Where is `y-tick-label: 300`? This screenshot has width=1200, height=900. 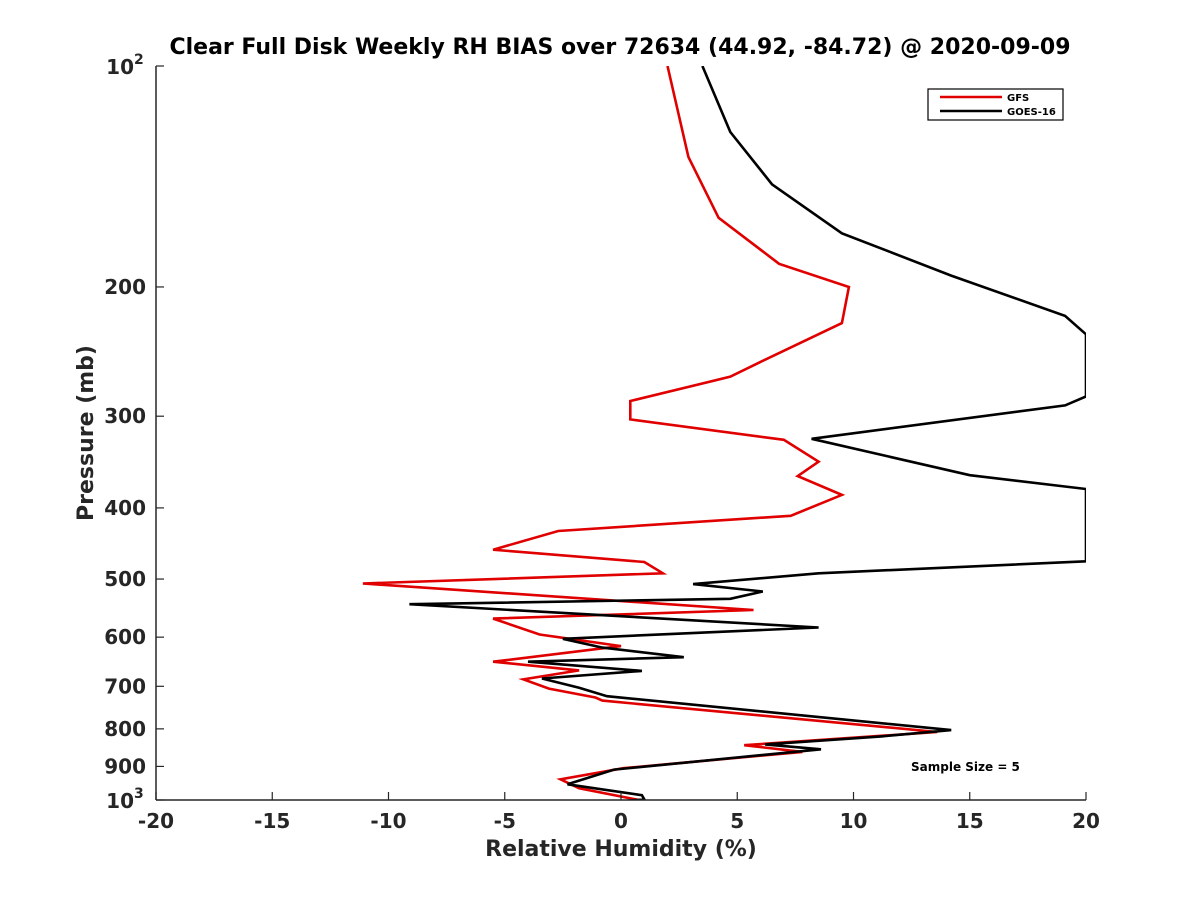
y-tick-label: 300 is located at coordinates (125, 416).